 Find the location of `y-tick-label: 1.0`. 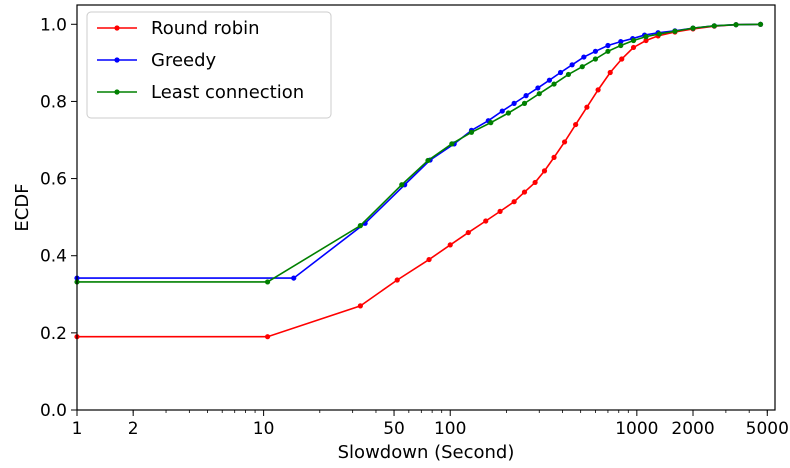

y-tick-label: 1.0 is located at coordinates (53, 25).